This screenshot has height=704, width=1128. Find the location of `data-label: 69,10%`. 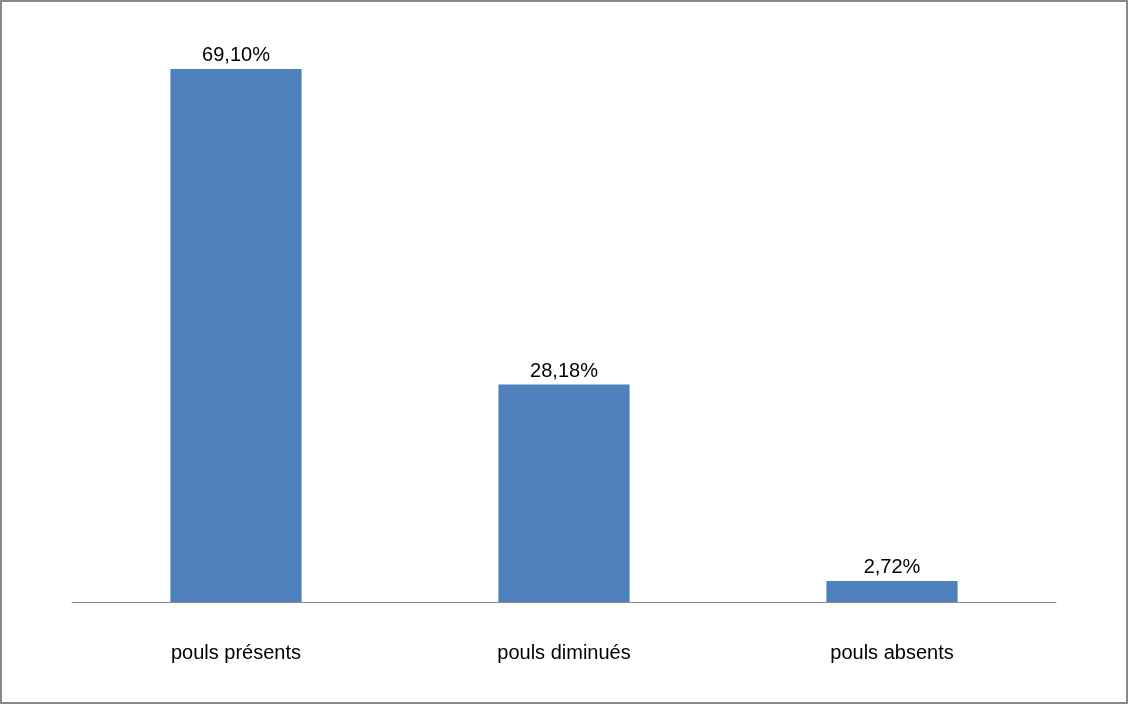

data-label: 69,10% is located at coordinates (236, 53).